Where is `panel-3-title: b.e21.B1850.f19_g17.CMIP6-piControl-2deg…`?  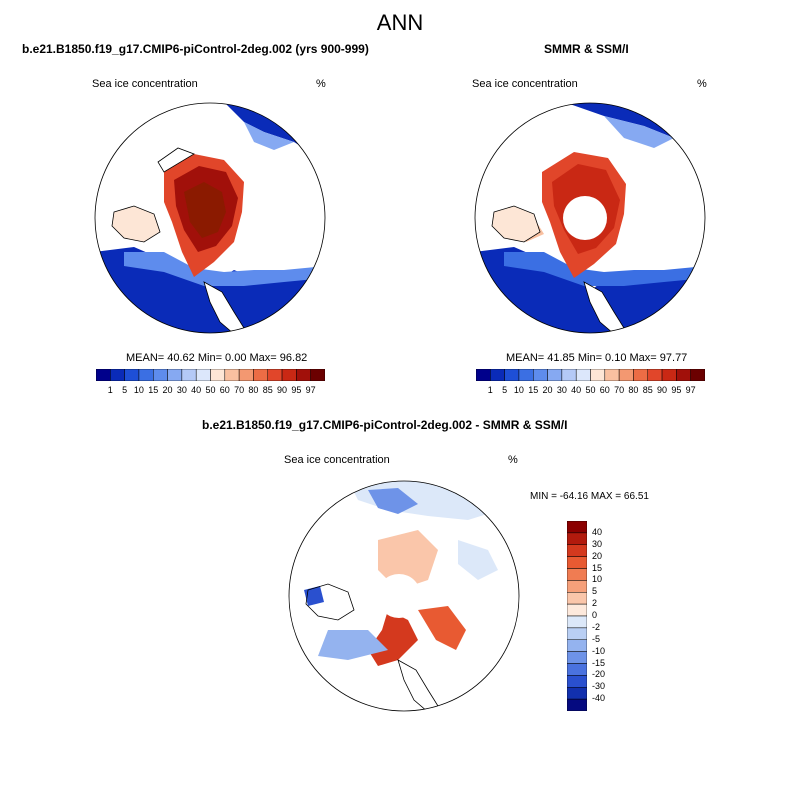 panel-3-title: b.e21.B1850.f19_g17.CMIP6-piControl-2deg… is located at coordinates (385, 425).